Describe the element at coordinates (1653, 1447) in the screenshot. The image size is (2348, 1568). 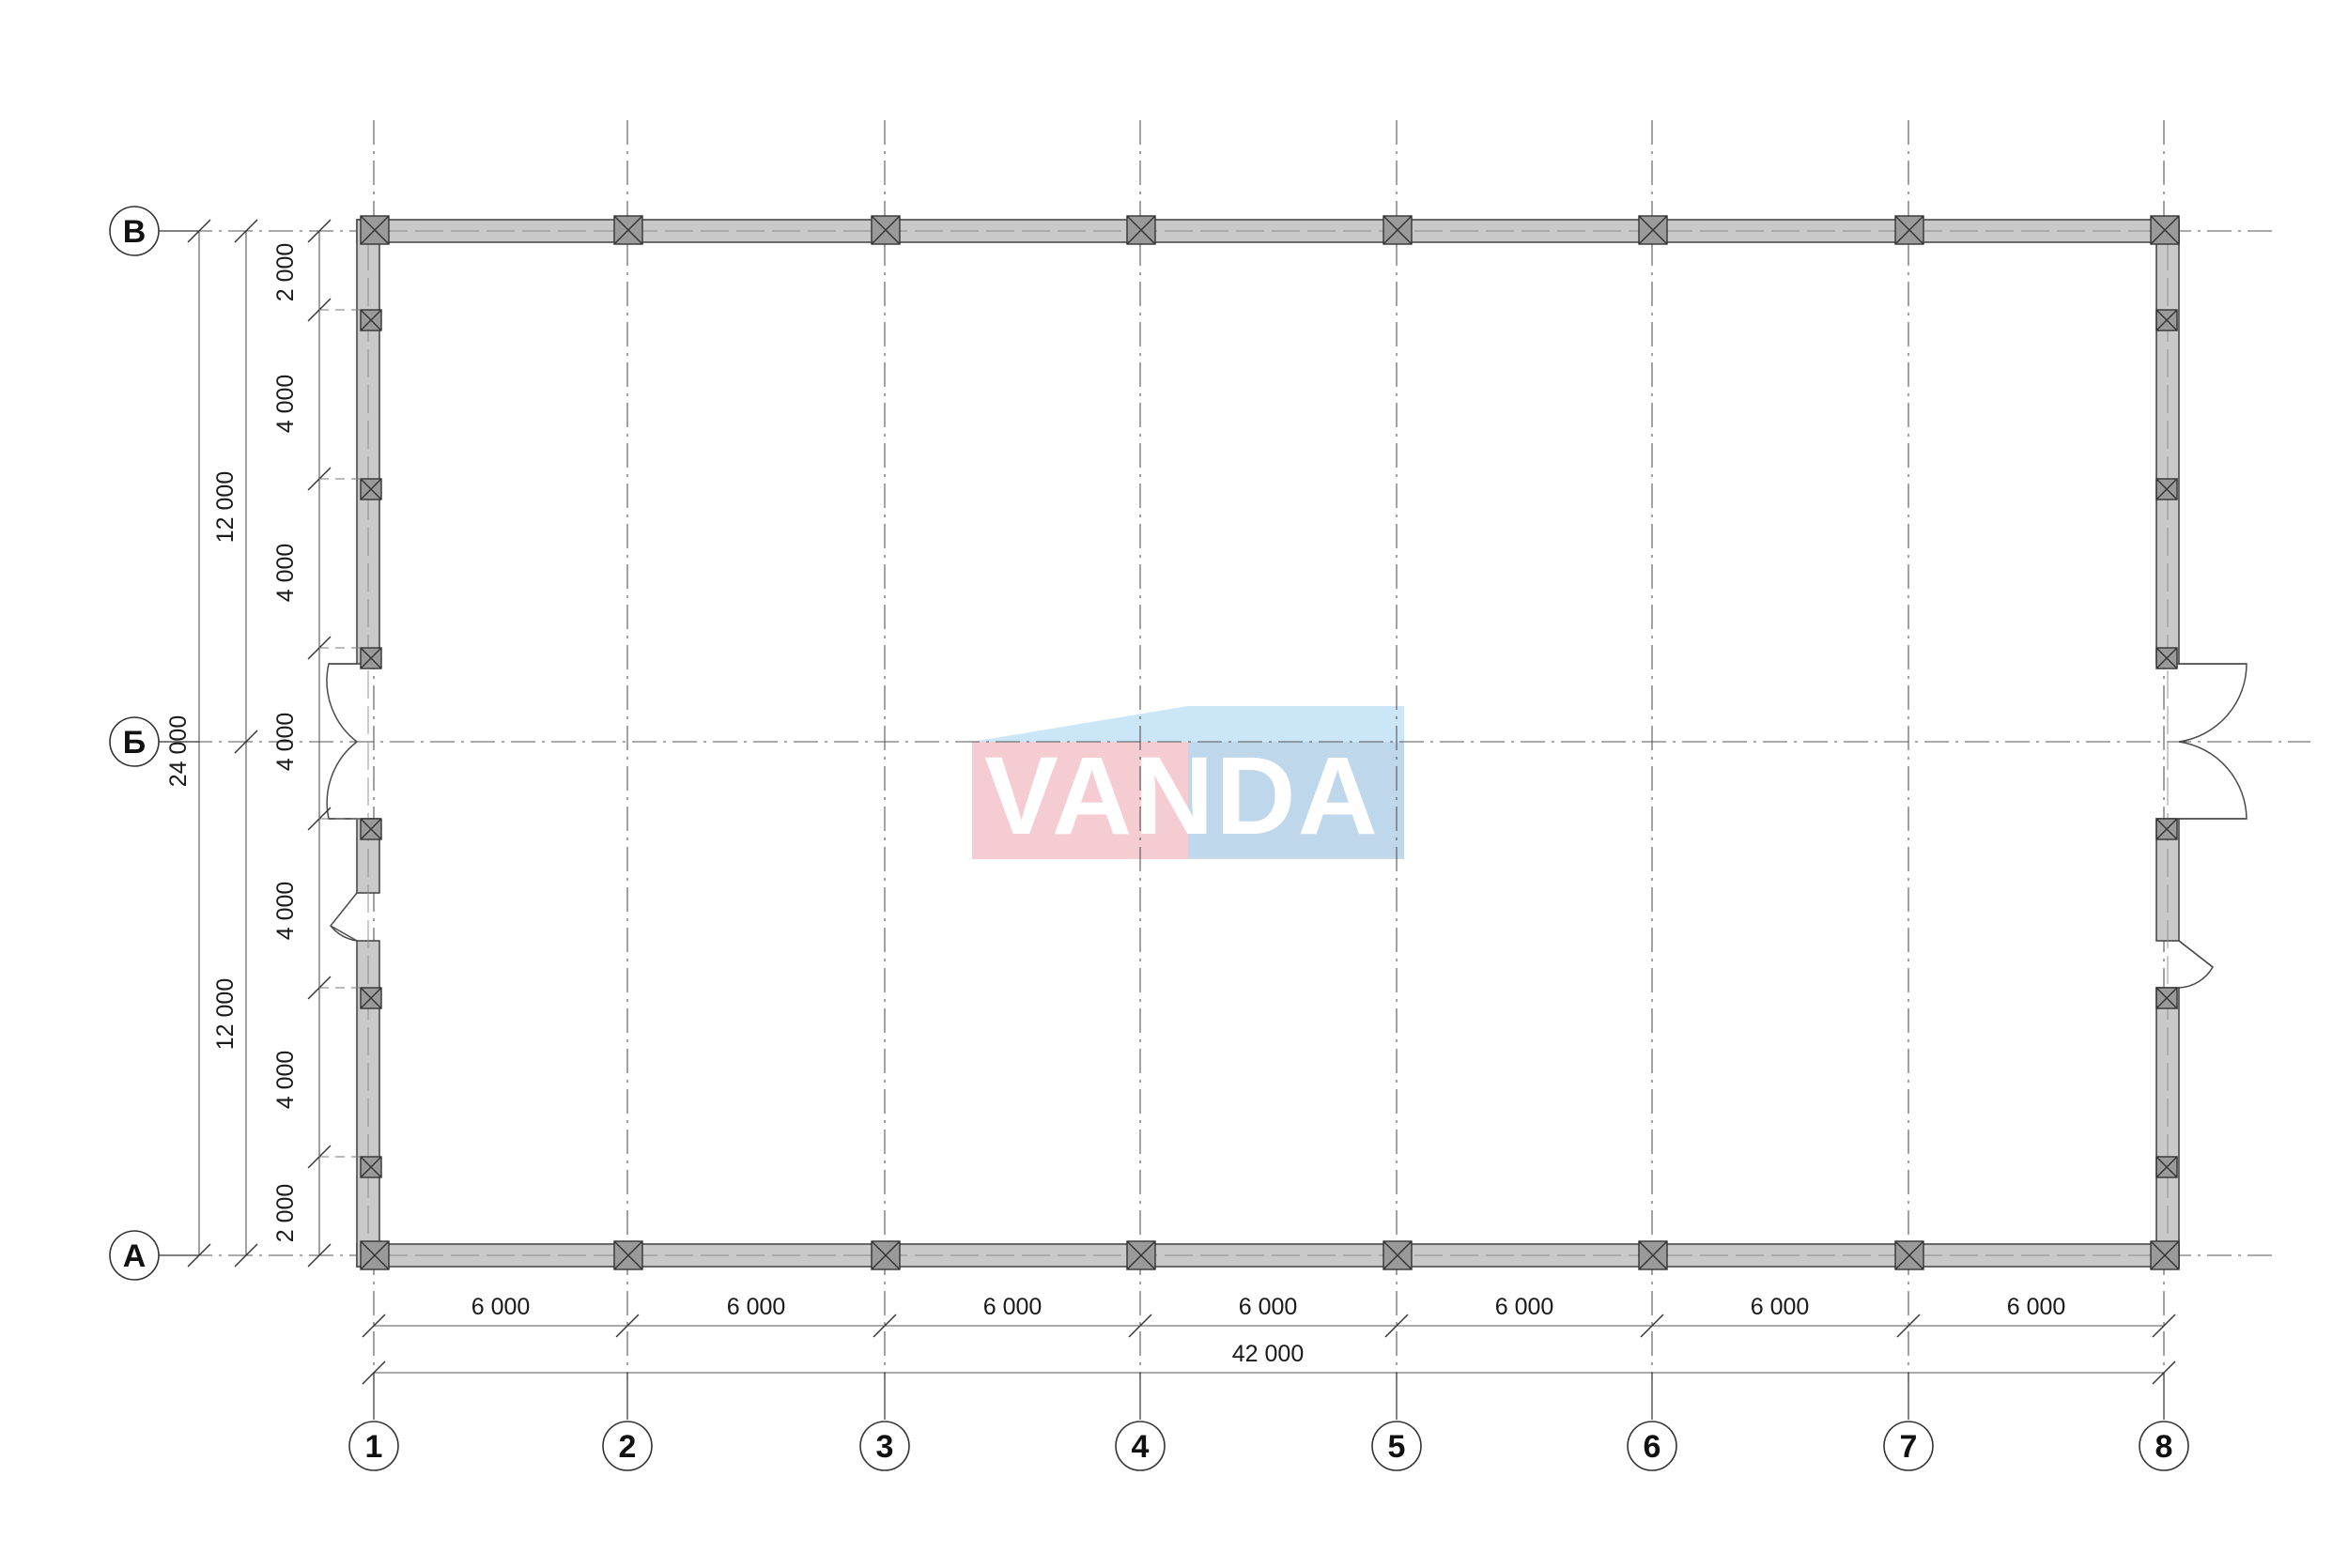
I see `axis-bubble-6-label: 6` at that location.